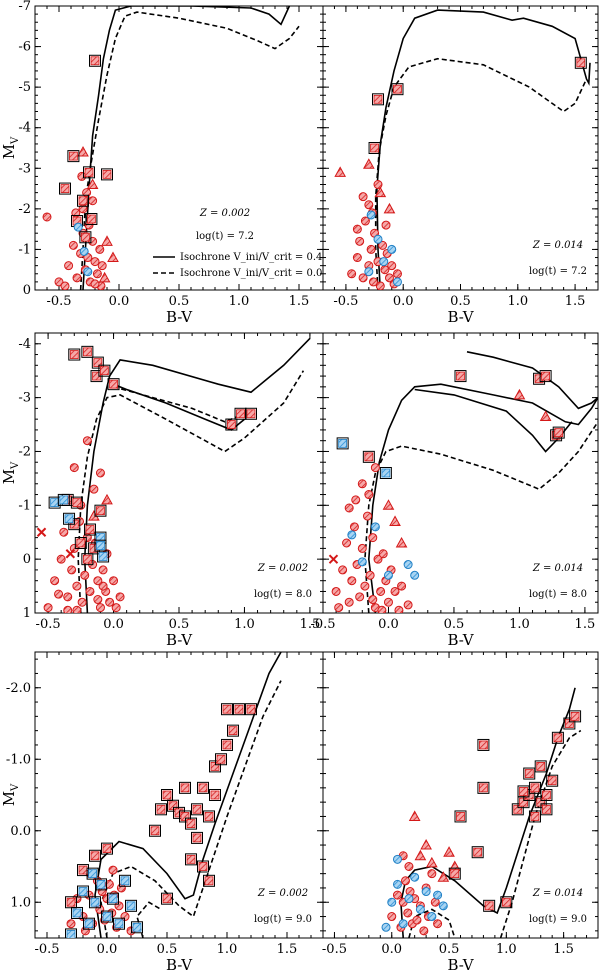 Image resolution: width=600 pixels, height=972 pixels. Describe the element at coordinates (251, 257) in the screenshot. I see `legend-entry-rotating: Isochrone V_ini/V_crit = 0.4` at that location.